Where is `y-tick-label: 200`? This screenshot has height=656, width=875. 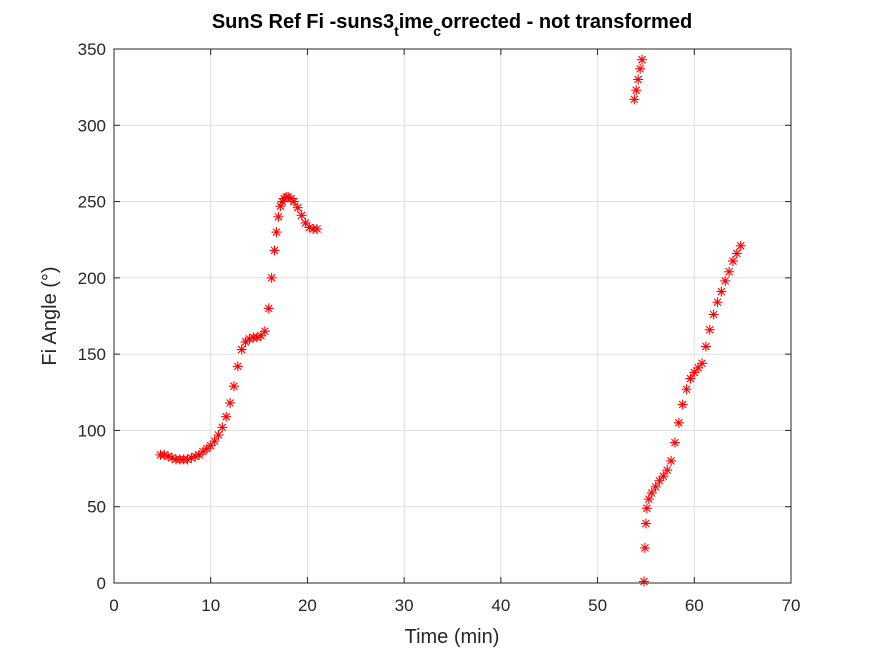
y-tick-label: 200 is located at coordinates (92, 278).